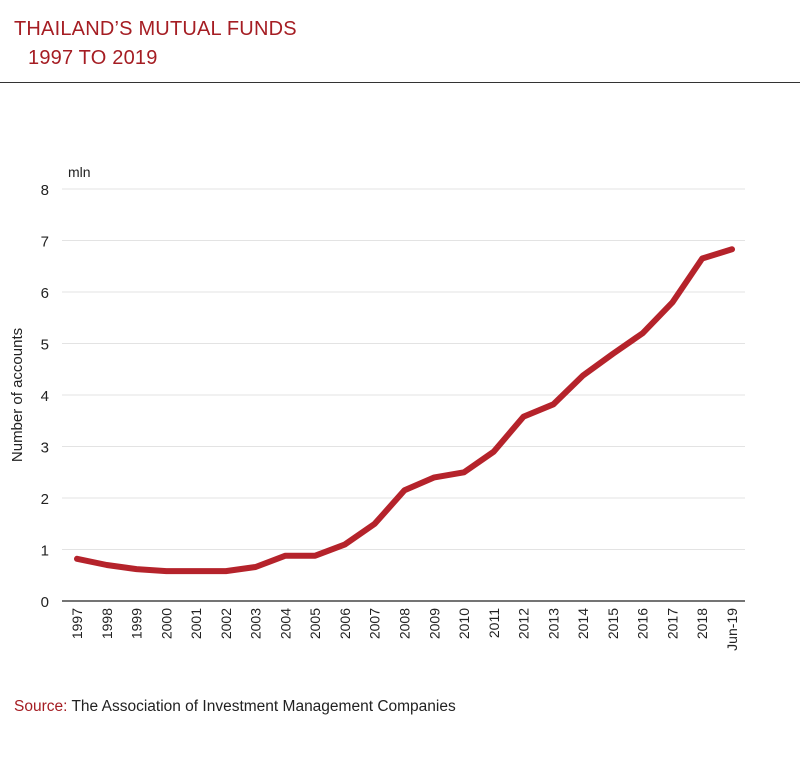 The width and height of the screenshot is (800, 763). Describe the element at coordinates (702, 623) in the screenshot. I see `x-tick-label: 2018` at that location.